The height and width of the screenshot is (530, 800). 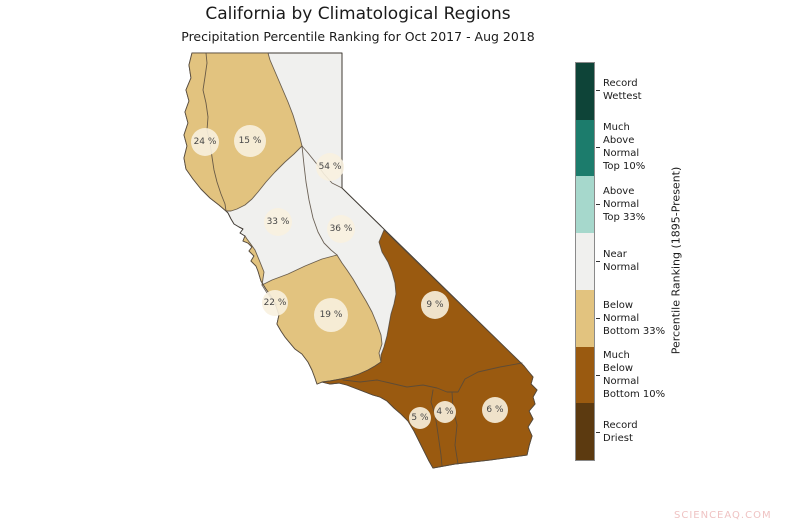 I want to click on watermark-text: SCIENCEAQ.COM, so click(x=723, y=515).